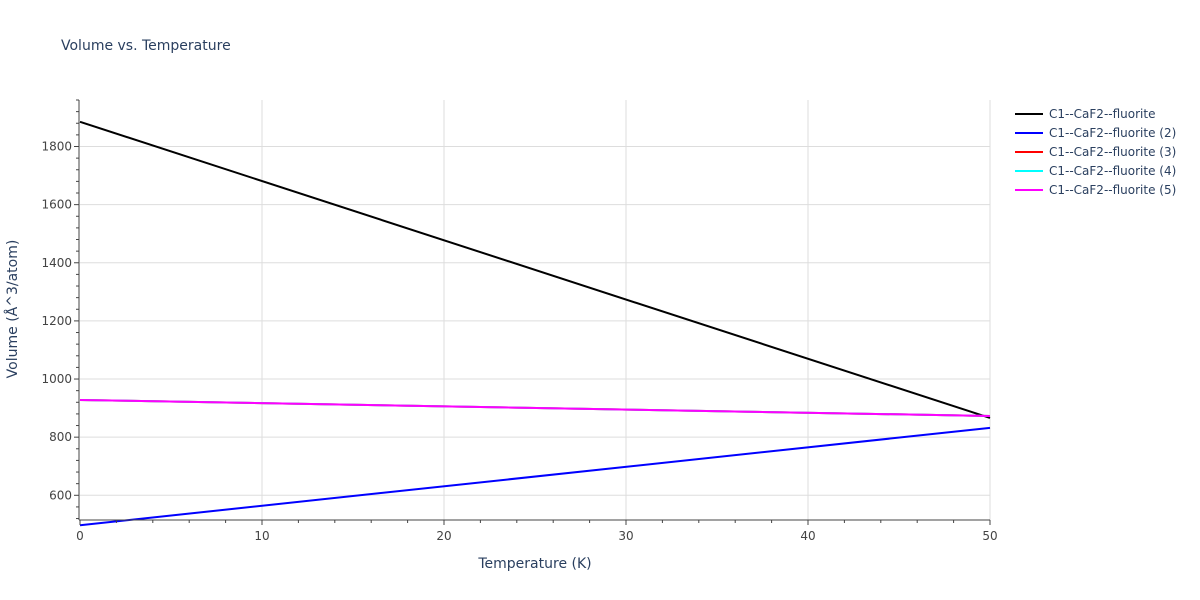 Image resolution: width=1200 pixels, height=600 pixels. Describe the element at coordinates (56, 379) in the screenshot. I see `y-tick-label: 1000` at that location.